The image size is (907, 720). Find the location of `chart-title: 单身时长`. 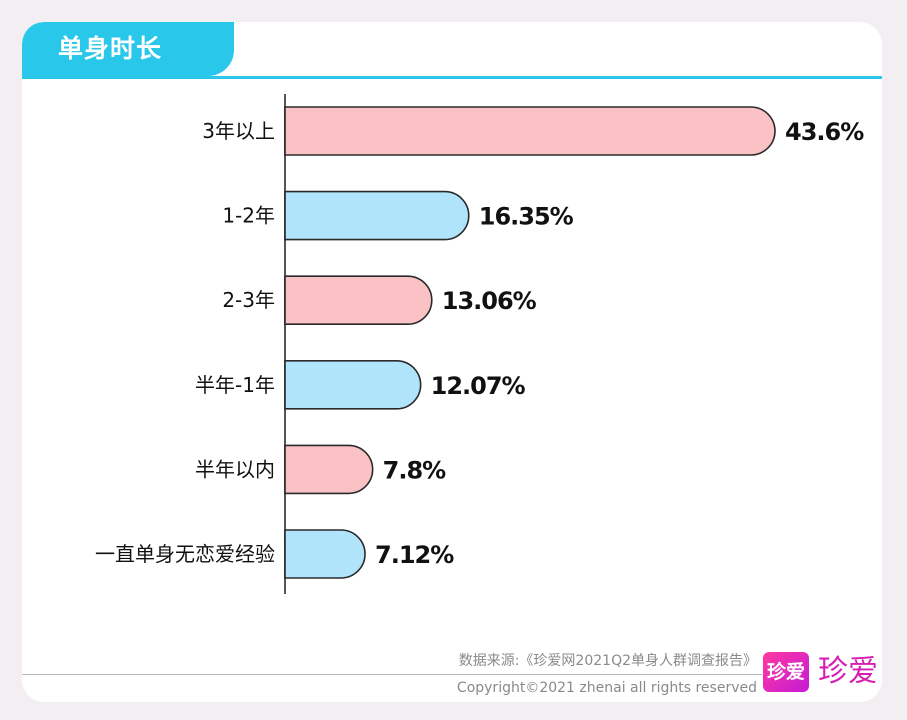

chart-title: 单身时长 is located at coordinates (128, 49).